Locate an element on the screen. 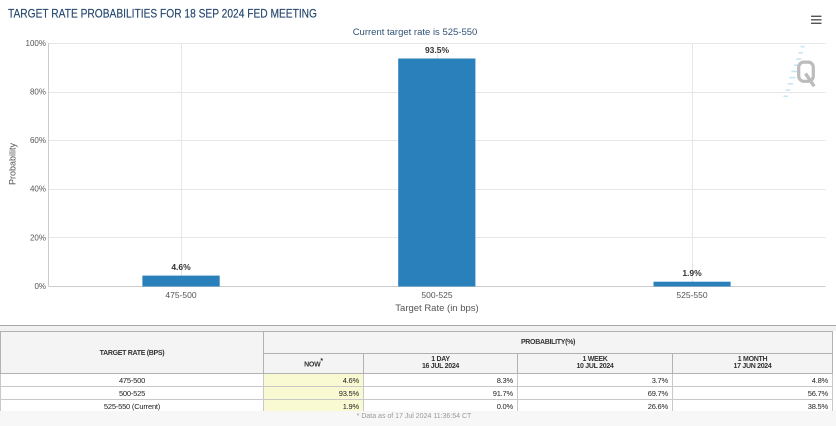  svg-text: 525-550 is located at coordinates (691, 295).